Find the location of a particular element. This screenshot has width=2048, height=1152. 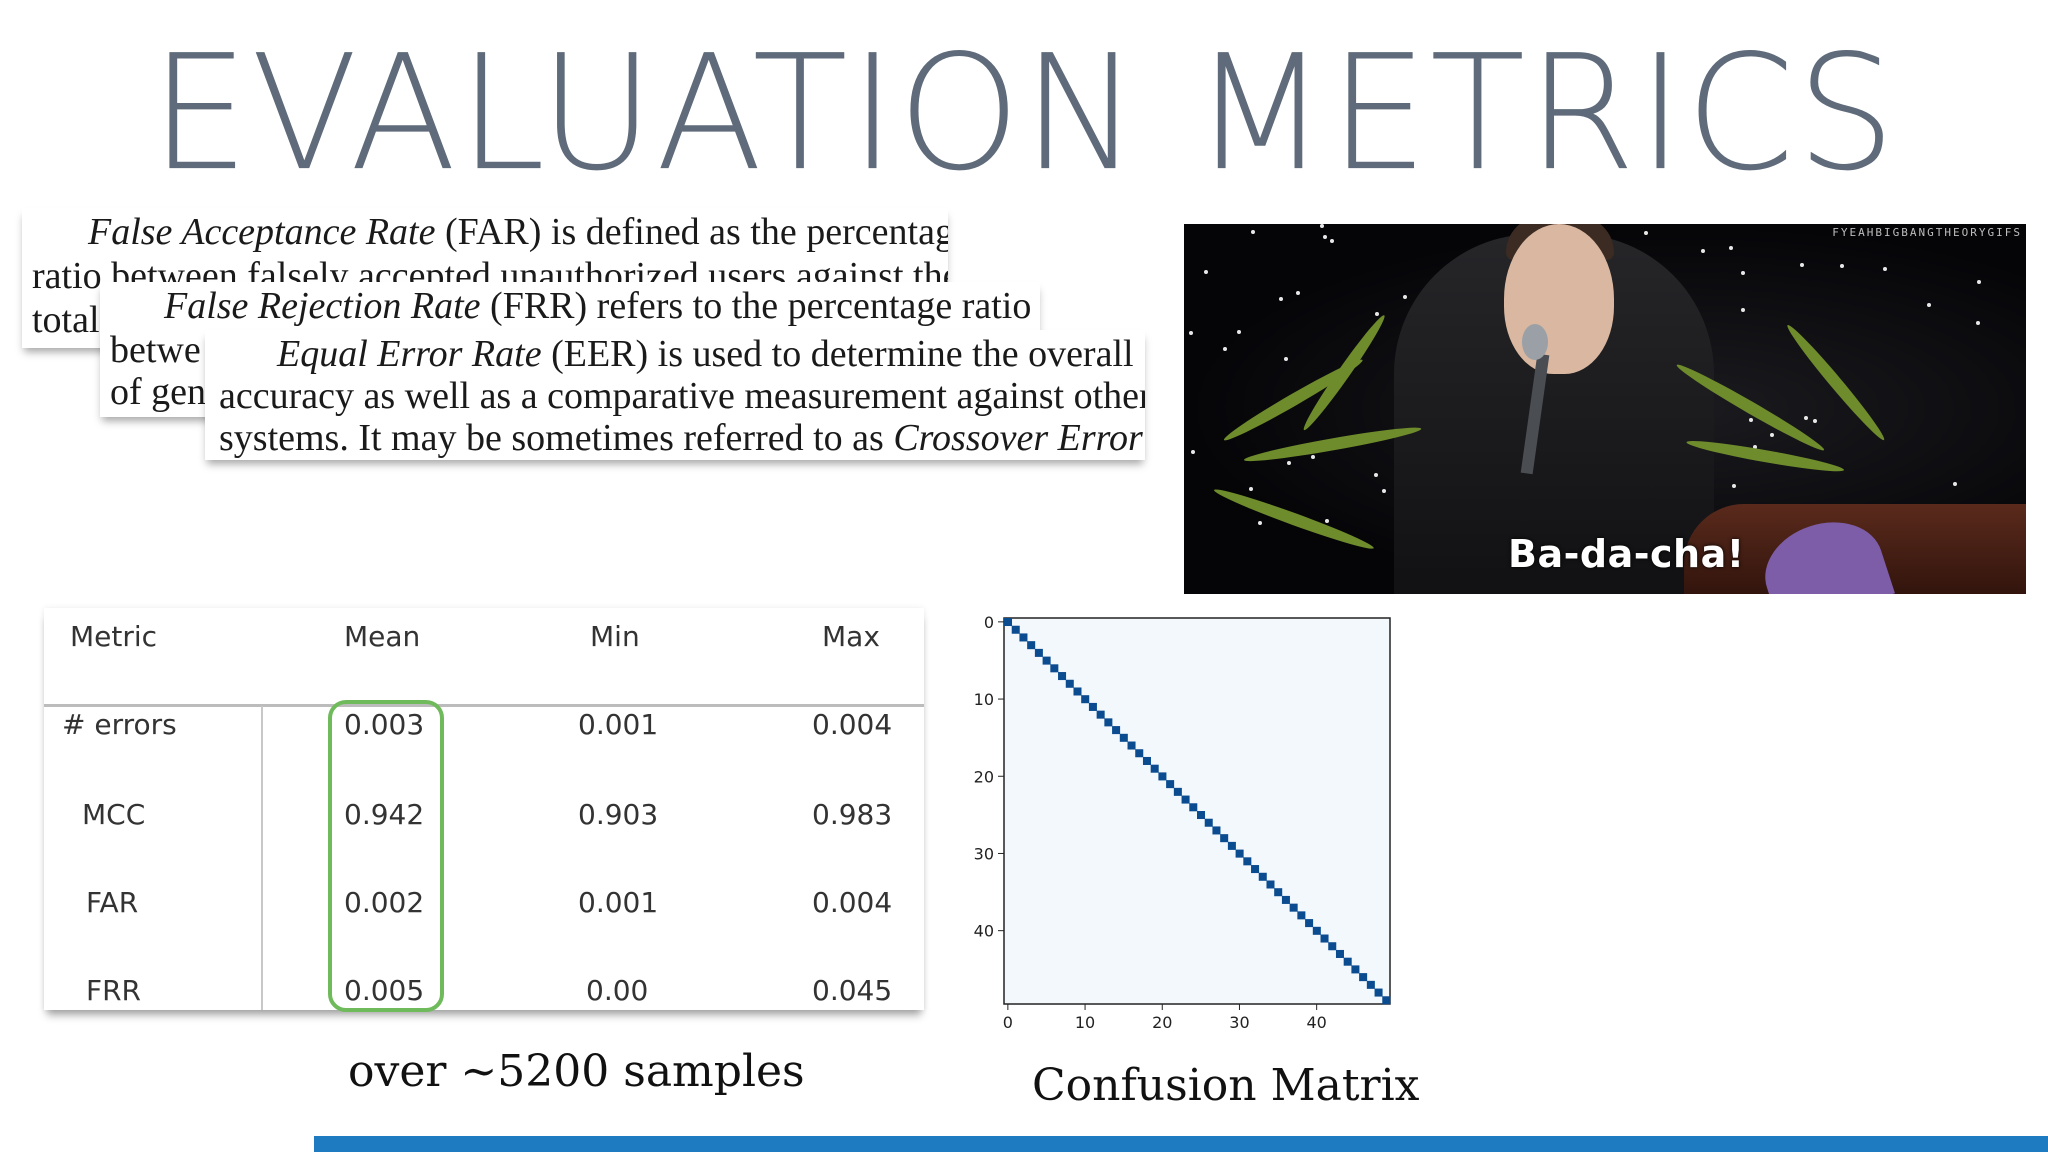

y-tick-label: 10 is located at coordinates (984, 699).